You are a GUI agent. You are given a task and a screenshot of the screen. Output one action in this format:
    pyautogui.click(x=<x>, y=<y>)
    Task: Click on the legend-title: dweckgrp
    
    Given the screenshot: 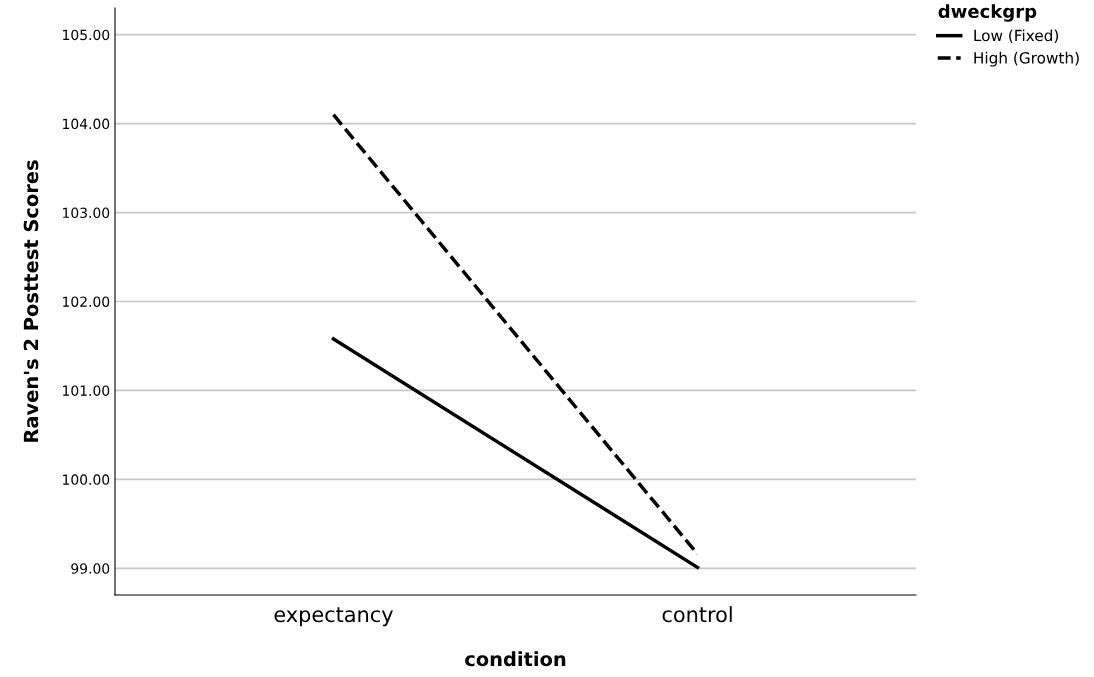 What is the action you would take?
    pyautogui.click(x=987, y=13)
    